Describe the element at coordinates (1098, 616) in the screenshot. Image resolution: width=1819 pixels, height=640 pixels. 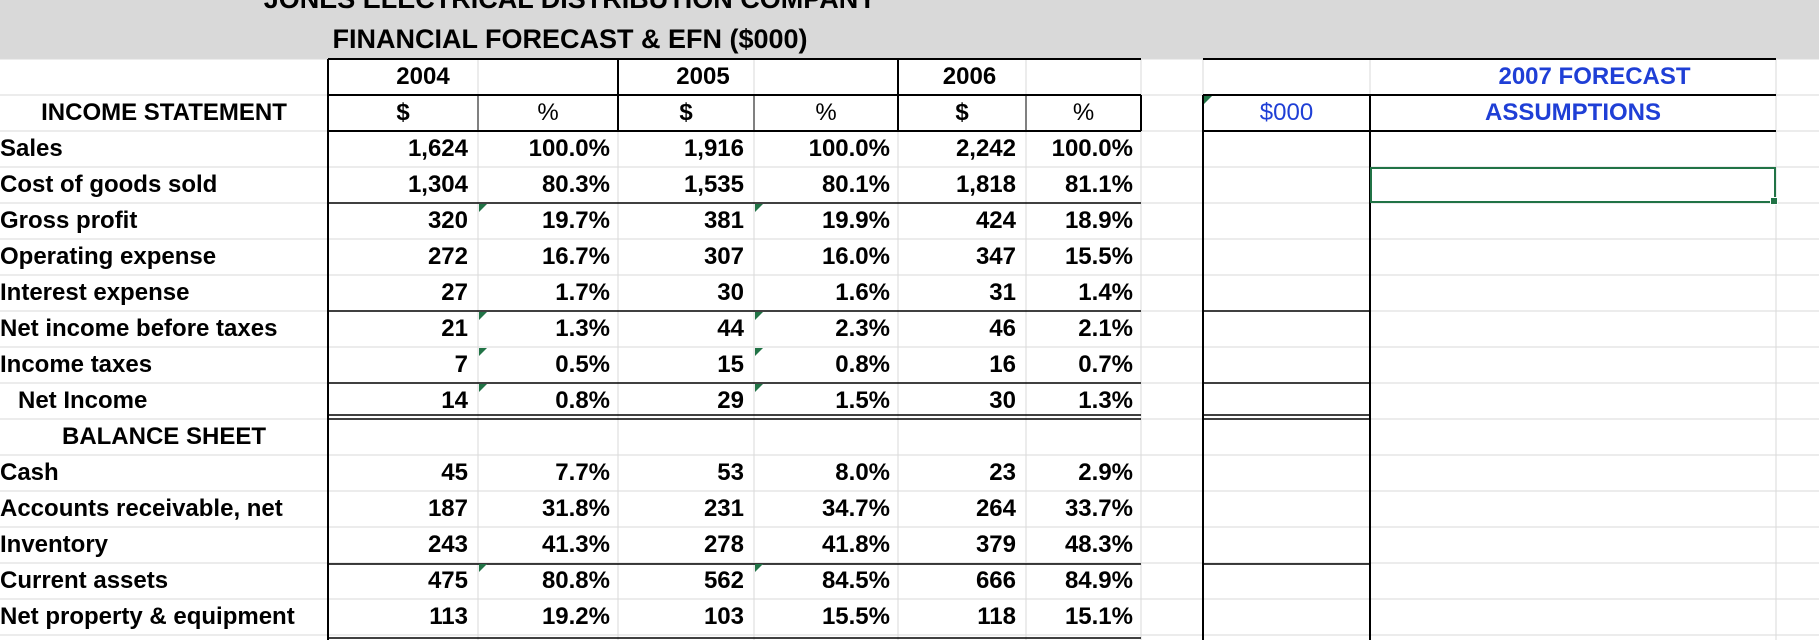
I see `percent-2006: 15.1%` at that location.